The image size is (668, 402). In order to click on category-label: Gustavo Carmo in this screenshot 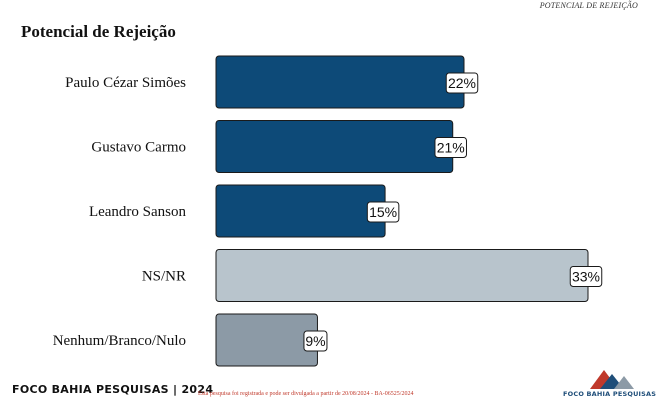, I will do `click(138, 148)`.